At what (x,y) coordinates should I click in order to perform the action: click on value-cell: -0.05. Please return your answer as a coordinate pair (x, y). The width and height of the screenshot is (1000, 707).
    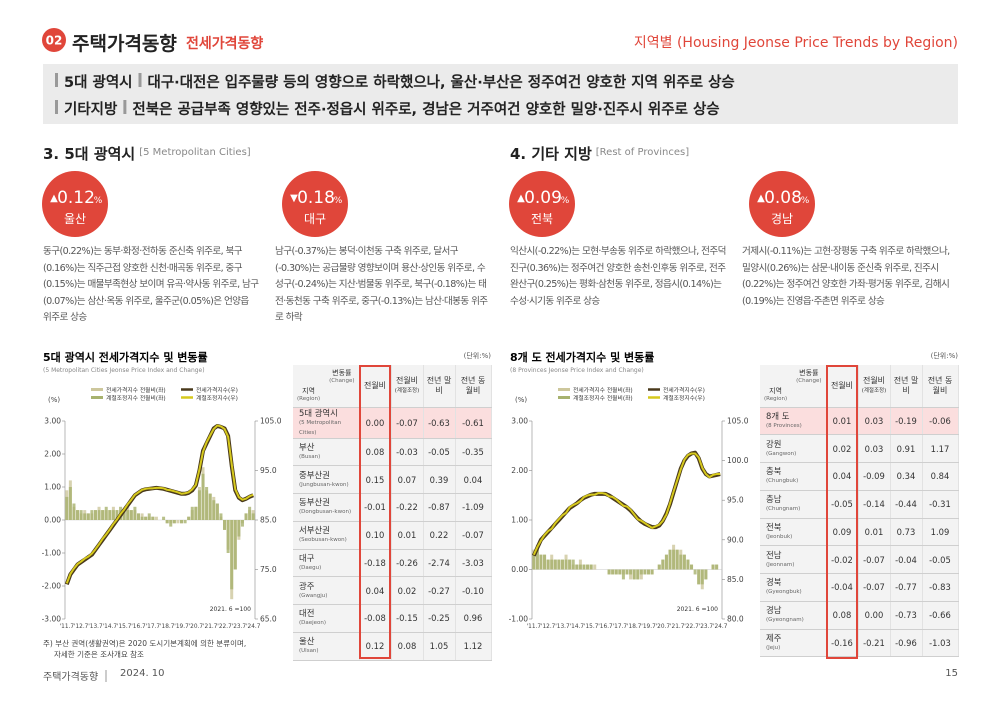
    Looking at the image, I should click on (439, 452).